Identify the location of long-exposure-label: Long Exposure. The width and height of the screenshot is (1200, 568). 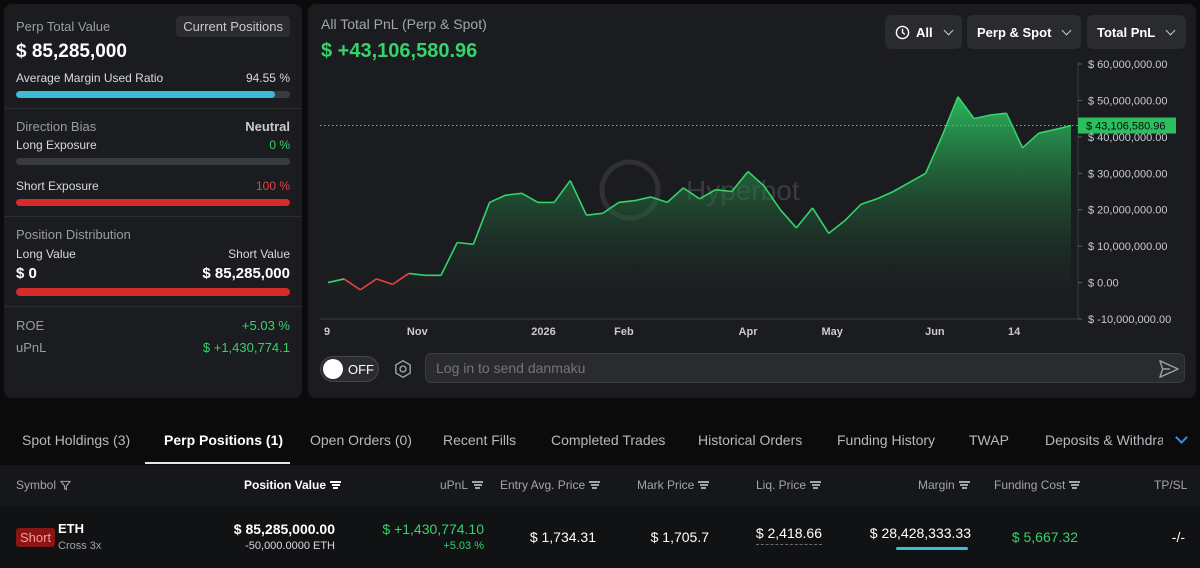
(56, 145).